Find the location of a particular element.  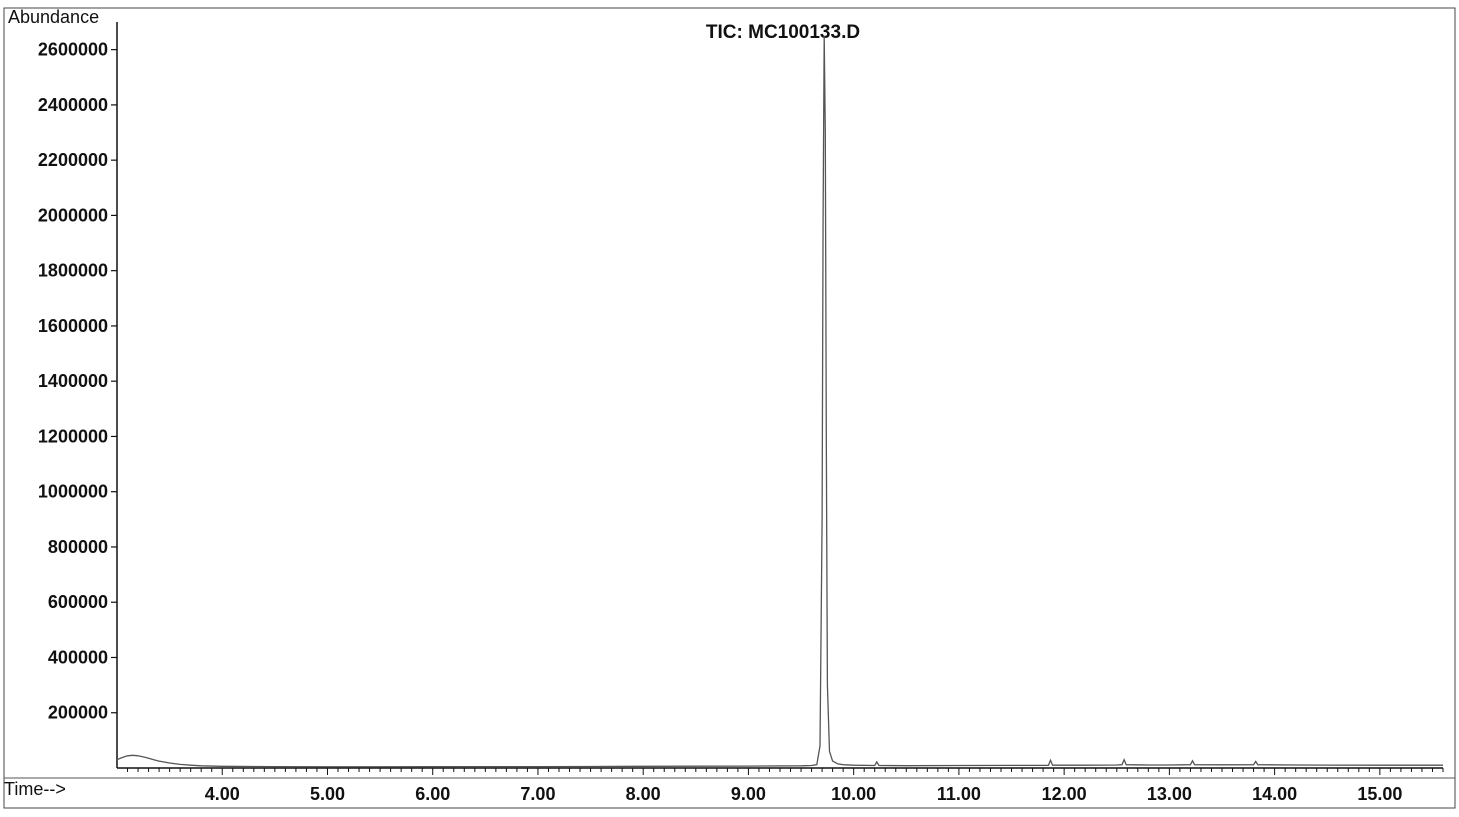

x-tick-label: 14.00 is located at coordinates (1274, 794).